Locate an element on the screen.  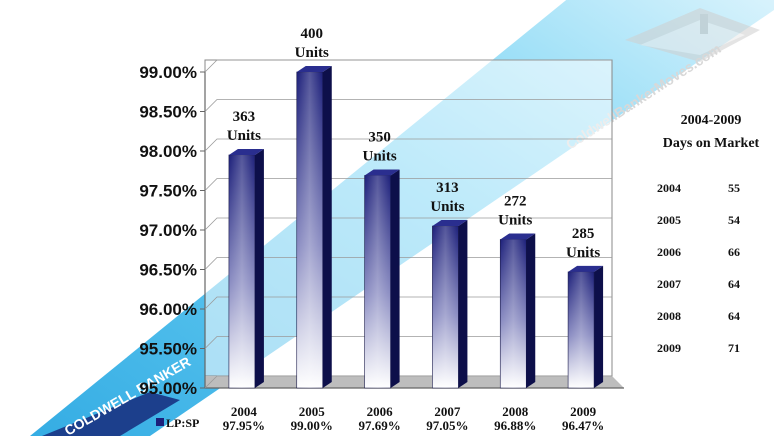
annotation-count: 363 is located at coordinates (244, 117).